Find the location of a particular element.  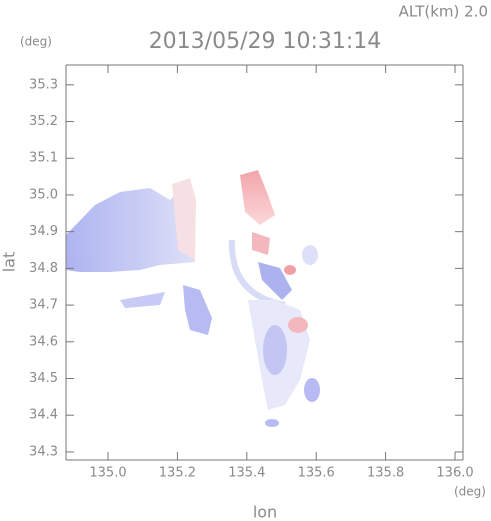

altitude-label: ALT(km) 2.0 is located at coordinates (443, 12).